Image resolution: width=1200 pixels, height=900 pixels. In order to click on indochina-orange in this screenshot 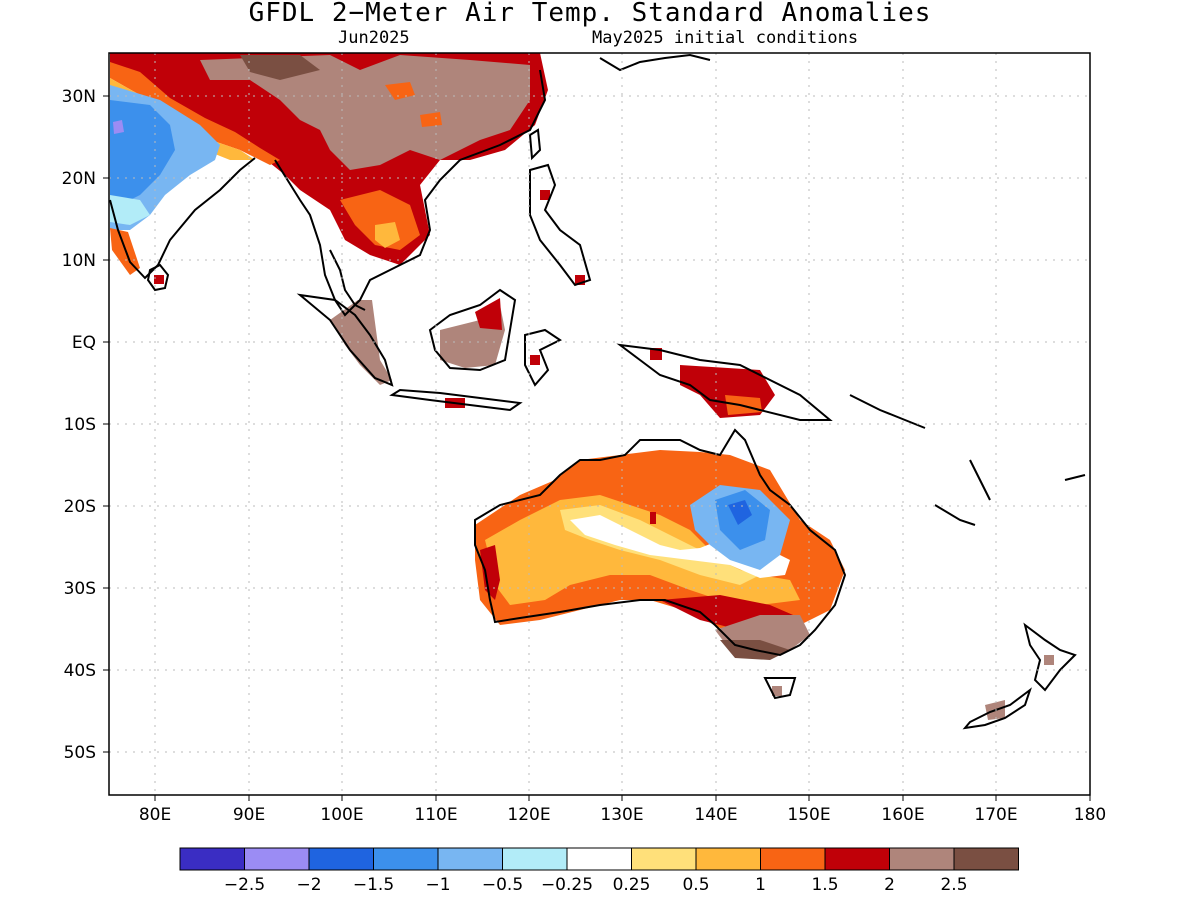, I will do `click(380, 220)`.